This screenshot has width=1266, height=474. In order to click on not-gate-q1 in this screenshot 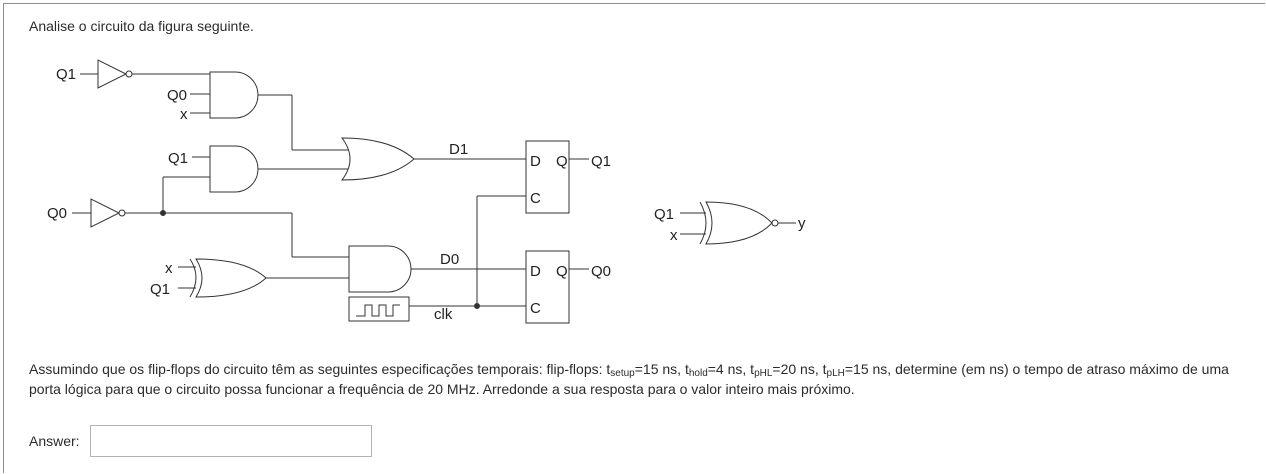, I will do `click(112, 74)`.